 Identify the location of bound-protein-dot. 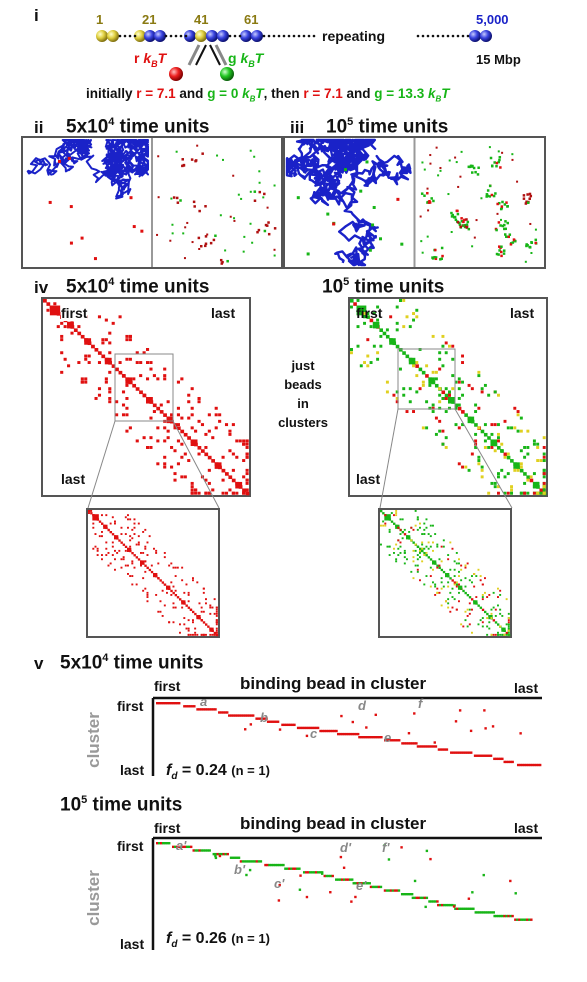
(398, 199).